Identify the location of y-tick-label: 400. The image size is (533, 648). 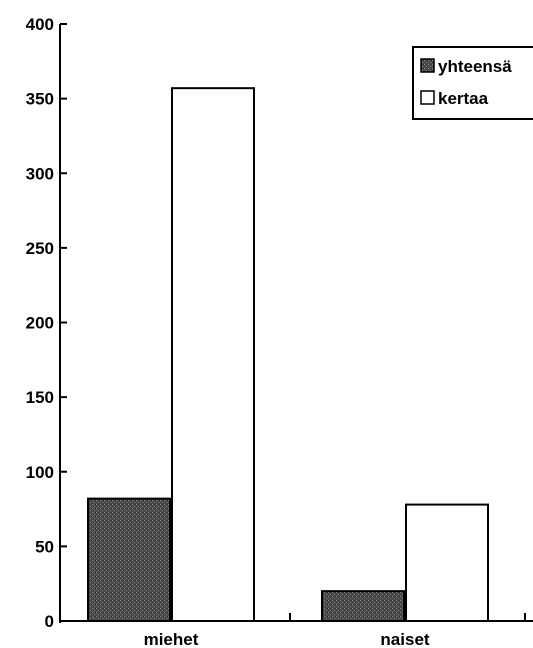
(40, 24).